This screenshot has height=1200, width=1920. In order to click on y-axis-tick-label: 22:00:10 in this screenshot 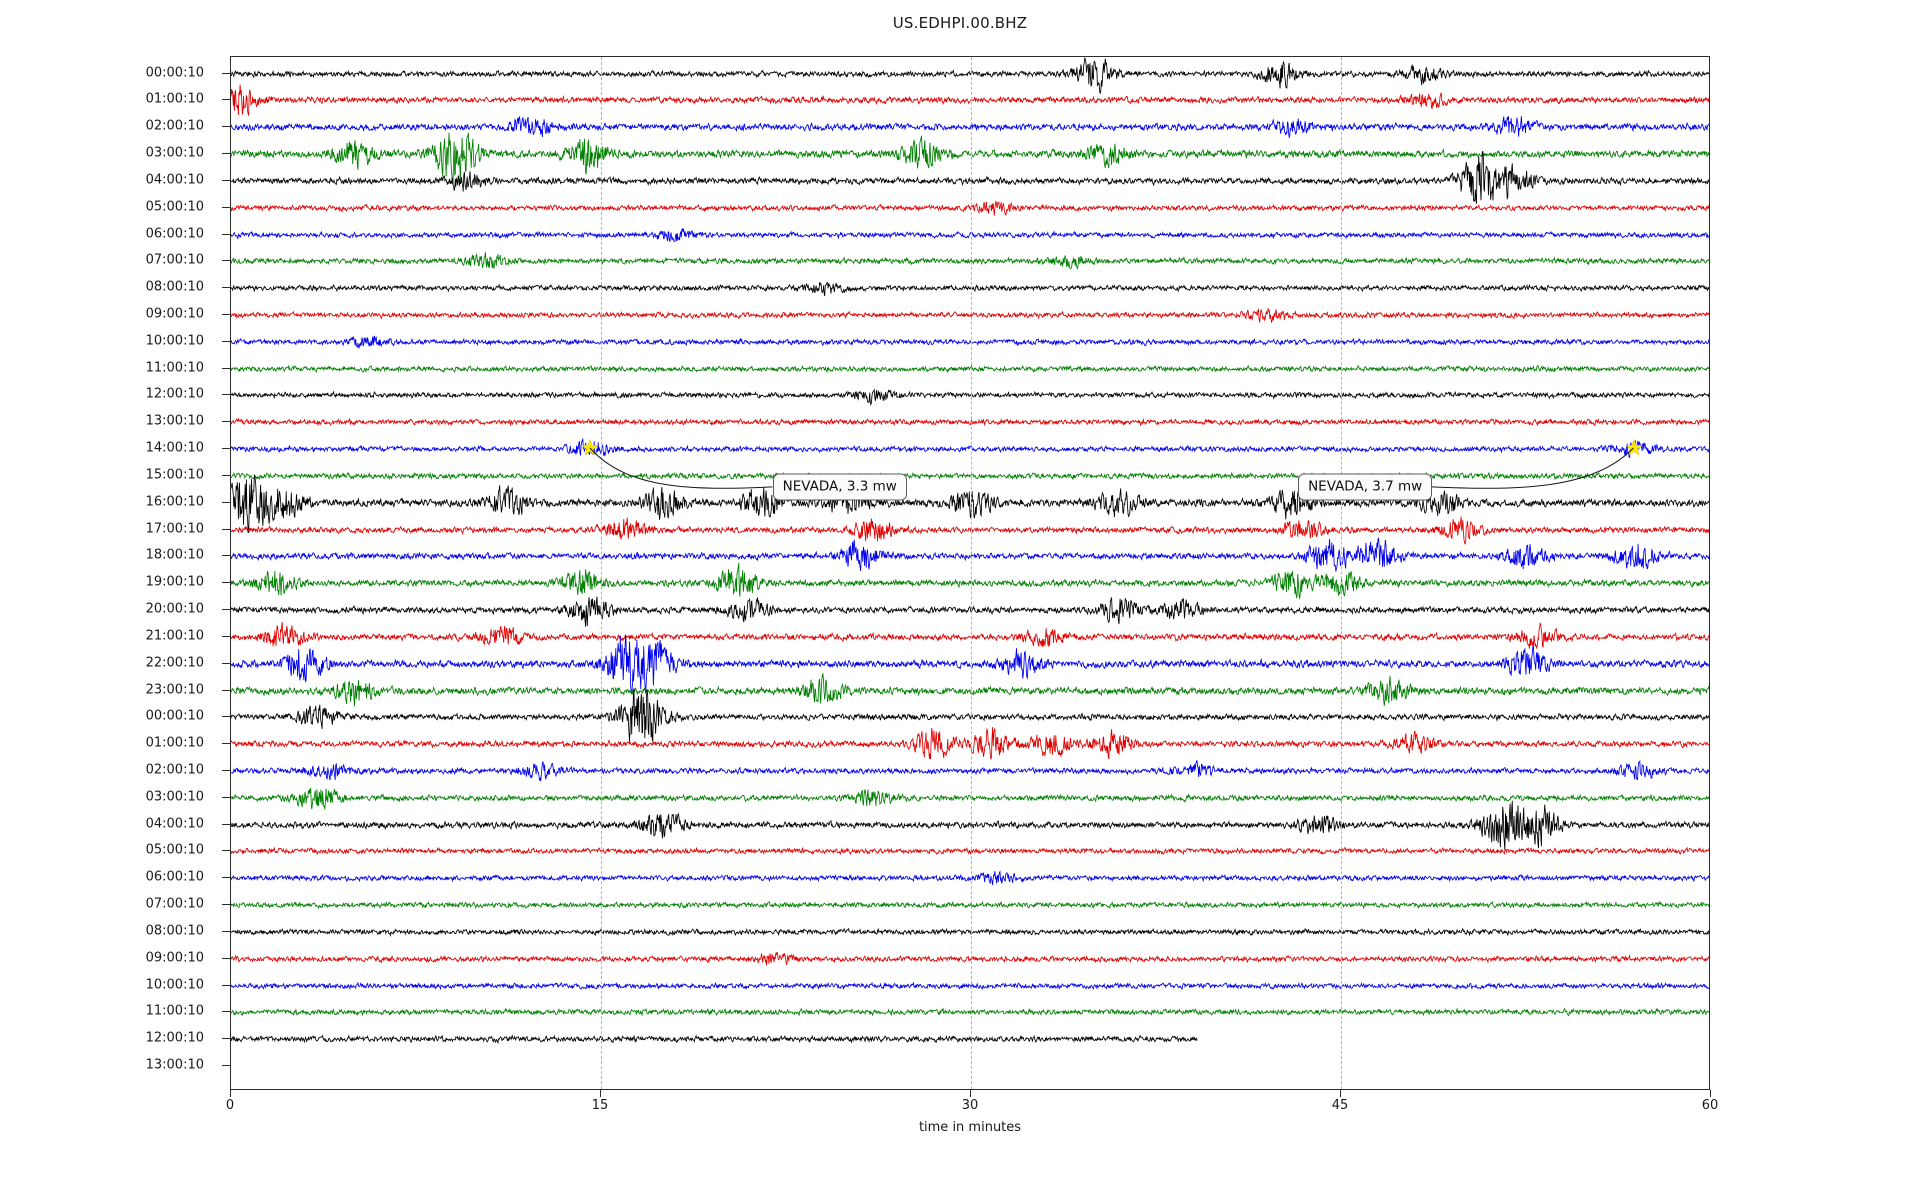, I will do `click(174, 663)`.